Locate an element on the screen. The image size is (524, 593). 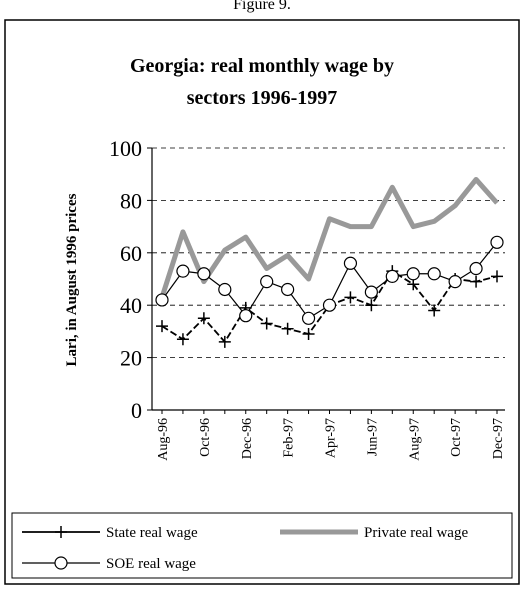
y-tick-label: 0 is located at coordinates (136, 410).